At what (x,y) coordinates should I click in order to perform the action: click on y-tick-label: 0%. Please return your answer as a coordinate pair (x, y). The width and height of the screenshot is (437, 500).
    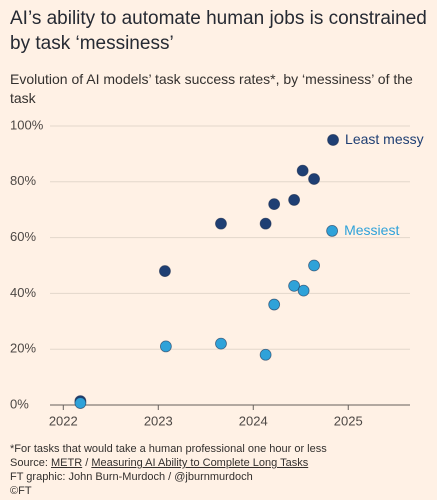
    Looking at the image, I should click on (19, 403).